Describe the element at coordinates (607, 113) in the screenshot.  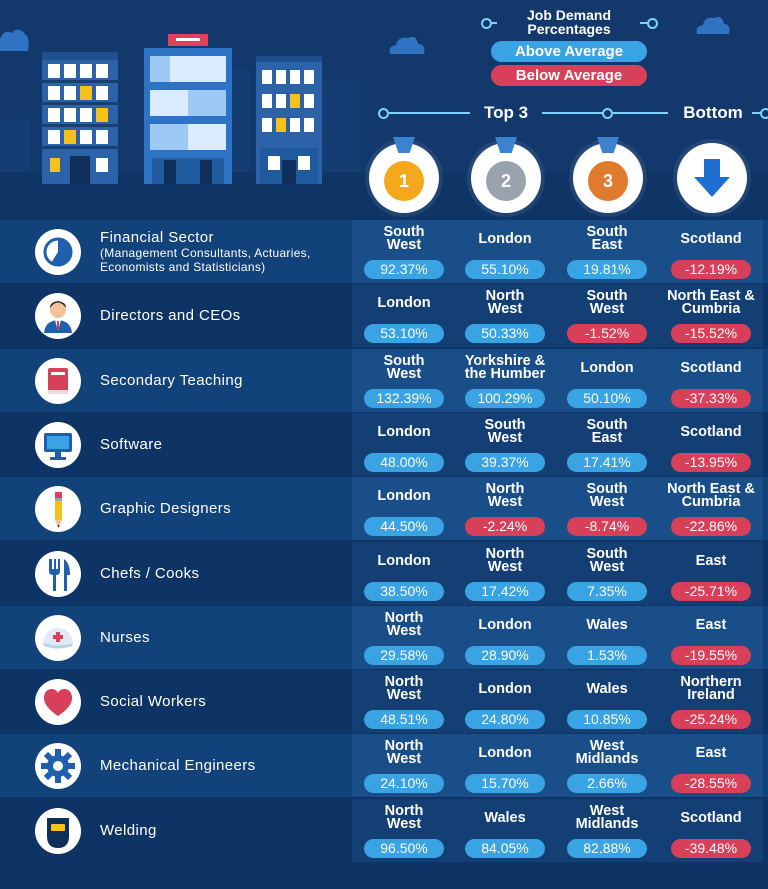
I see `header-dot` at that location.